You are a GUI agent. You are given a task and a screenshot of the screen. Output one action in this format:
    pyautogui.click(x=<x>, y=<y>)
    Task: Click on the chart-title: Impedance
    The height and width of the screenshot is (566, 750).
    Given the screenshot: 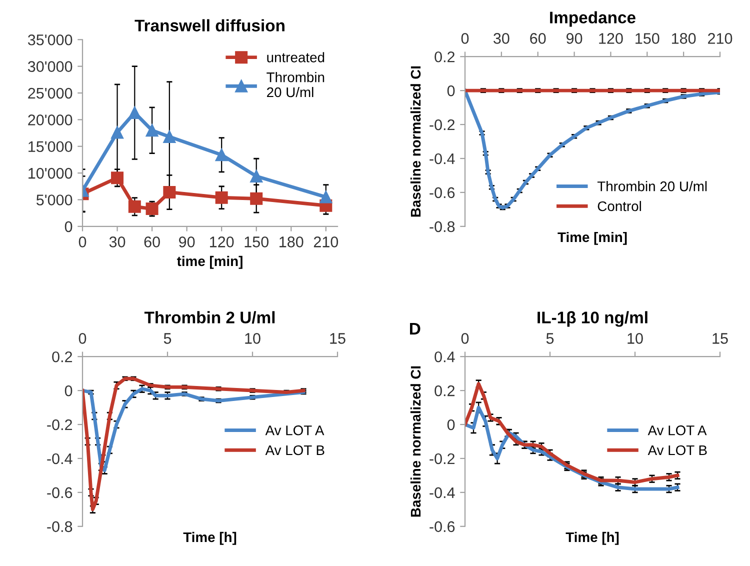 What is the action you would take?
    pyautogui.click(x=593, y=19)
    